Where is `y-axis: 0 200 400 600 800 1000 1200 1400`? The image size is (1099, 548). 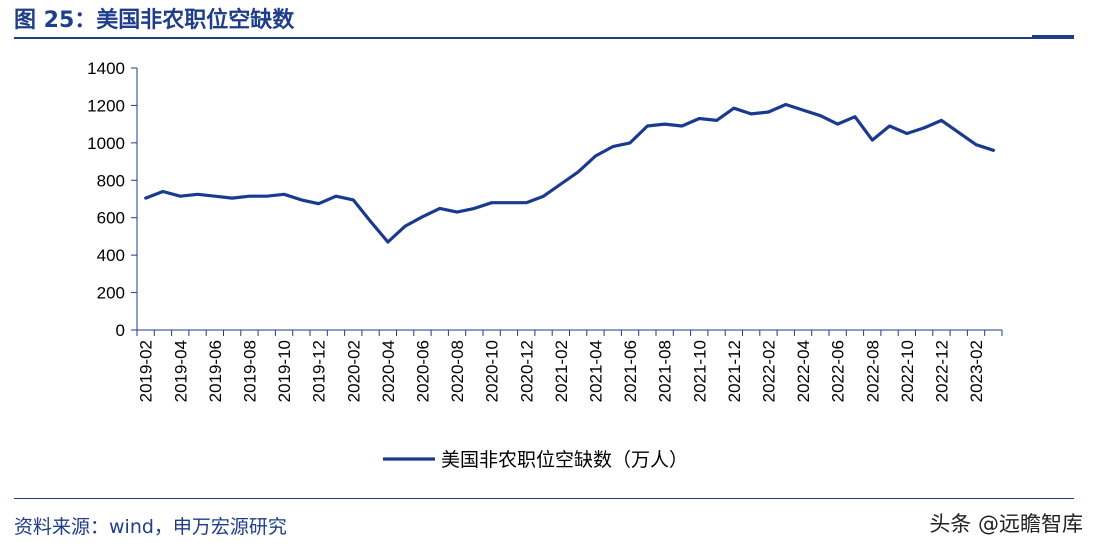 y-axis: 0 200 400 600 800 1000 1200 1400 is located at coordinates (112, 199).